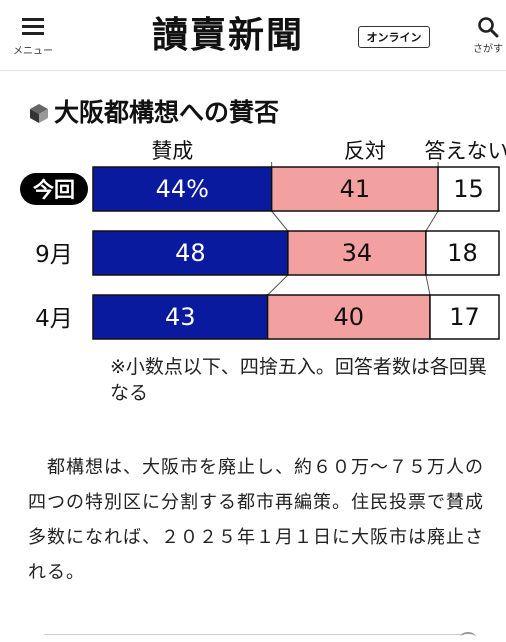 The width and height of the screenshot is (506, 642). What do you see at coordinates (365, 151) in the screenshot?
I see `legend-oppose: 反対` at bounding box center [365, 151].